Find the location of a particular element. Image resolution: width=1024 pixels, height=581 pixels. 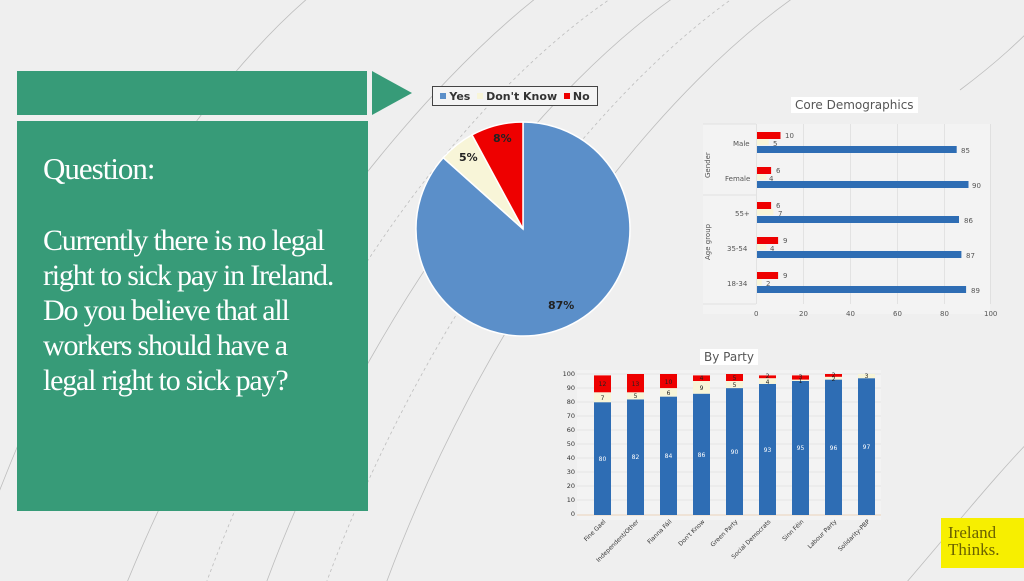

pie-label-yes: 87% is located at coordinates (561, 305).